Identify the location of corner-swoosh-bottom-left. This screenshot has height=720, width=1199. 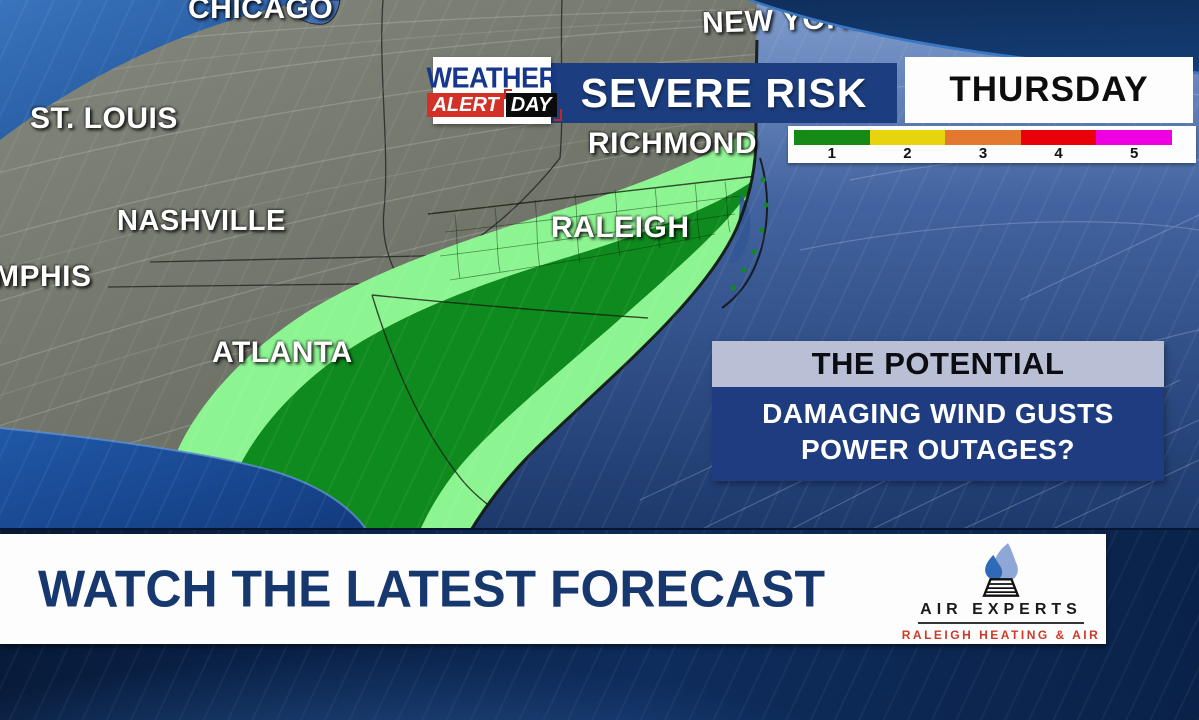
(185, 481).